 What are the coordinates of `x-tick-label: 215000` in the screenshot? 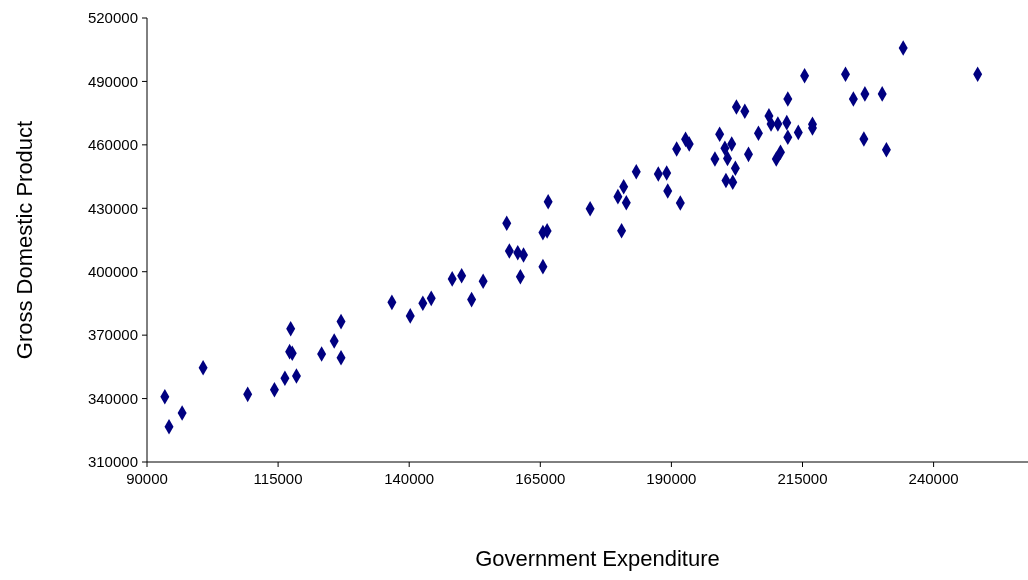 It's located at (802, 478).